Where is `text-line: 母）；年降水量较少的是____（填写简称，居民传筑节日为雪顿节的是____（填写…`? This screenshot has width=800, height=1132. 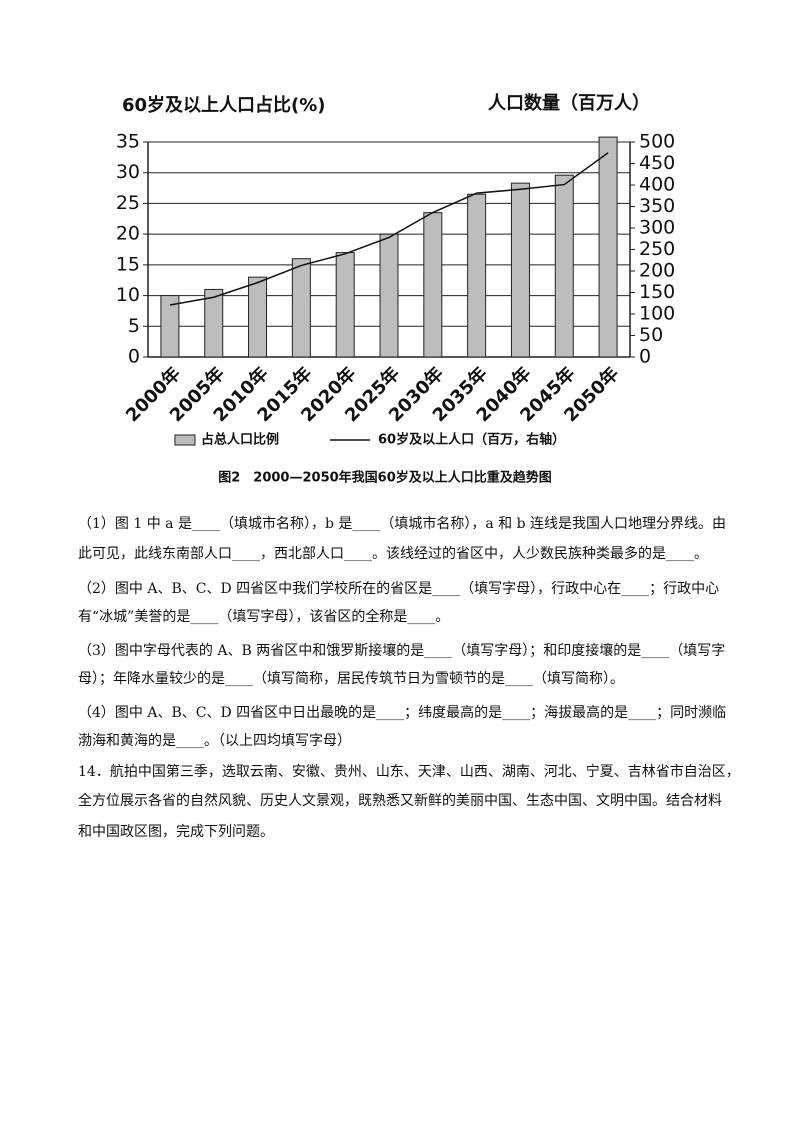
text-line: 母）；年降水量较少的是____（填写简称，居民传筑节日为雪顿节的是____（填写… is located at coordinates (351, 679).